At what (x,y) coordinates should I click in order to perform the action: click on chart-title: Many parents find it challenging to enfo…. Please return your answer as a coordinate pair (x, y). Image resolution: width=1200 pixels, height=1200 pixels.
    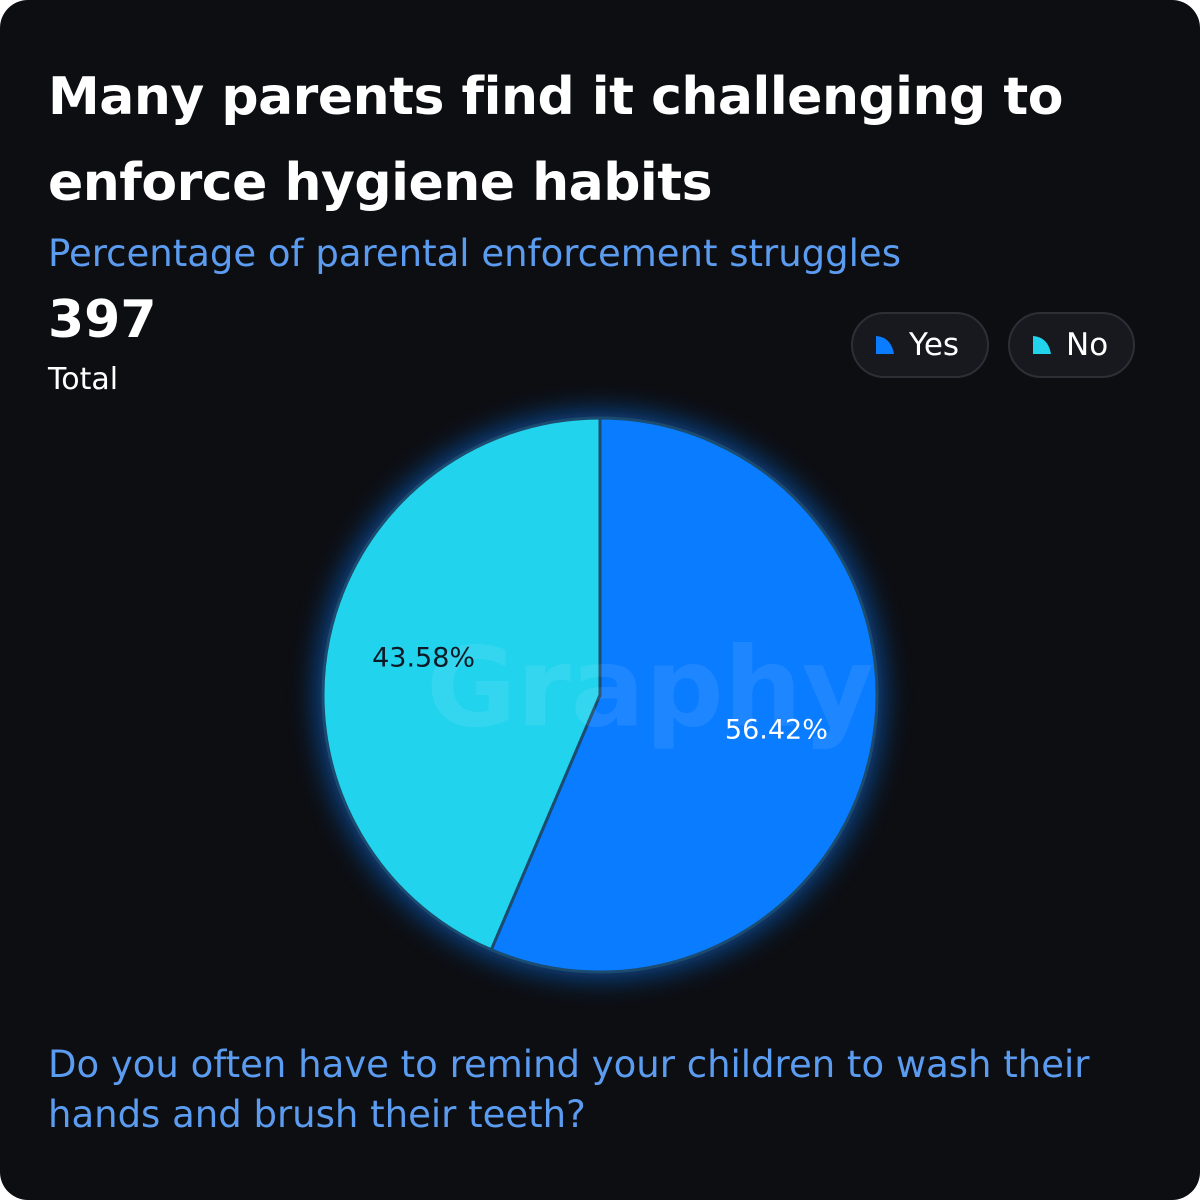
    Looking at the image, I should click on (555, 140).